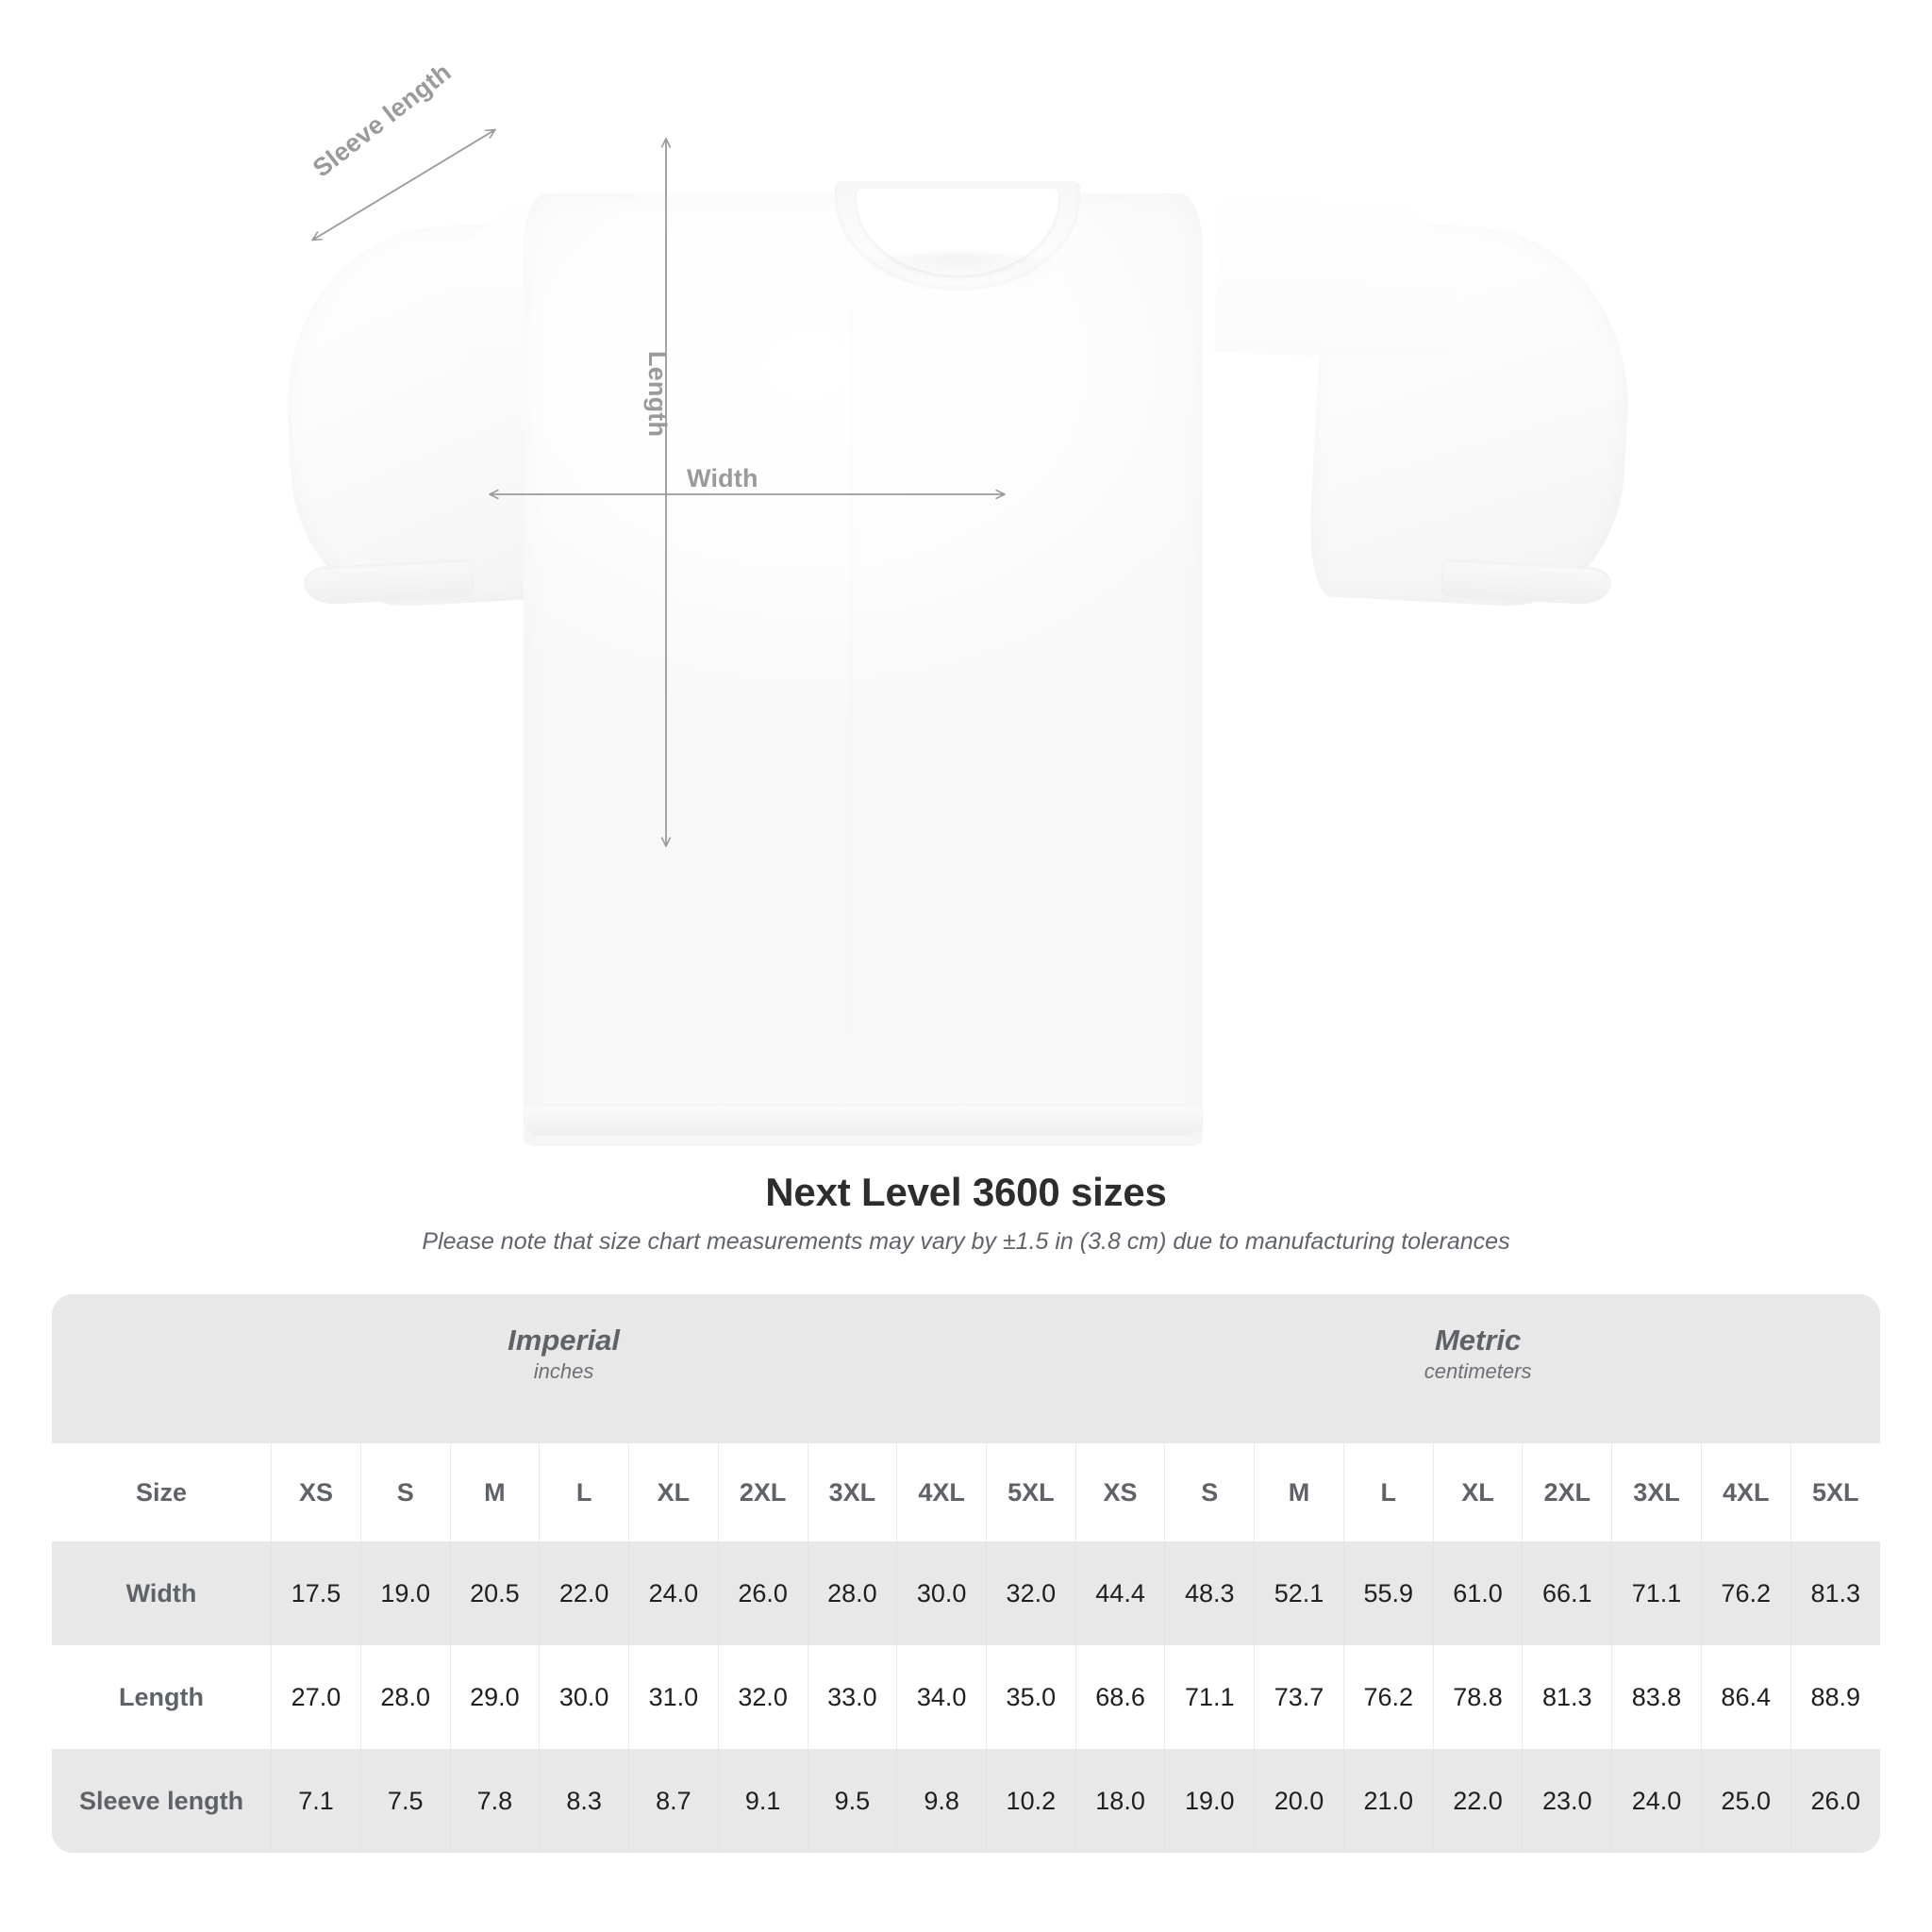 The width and height of the screenshot is (1932, 1932). Describe the element at coordinates (1835, 1801) in the screenshot. I see `sleeve-cell-17: 26.0` at that location.